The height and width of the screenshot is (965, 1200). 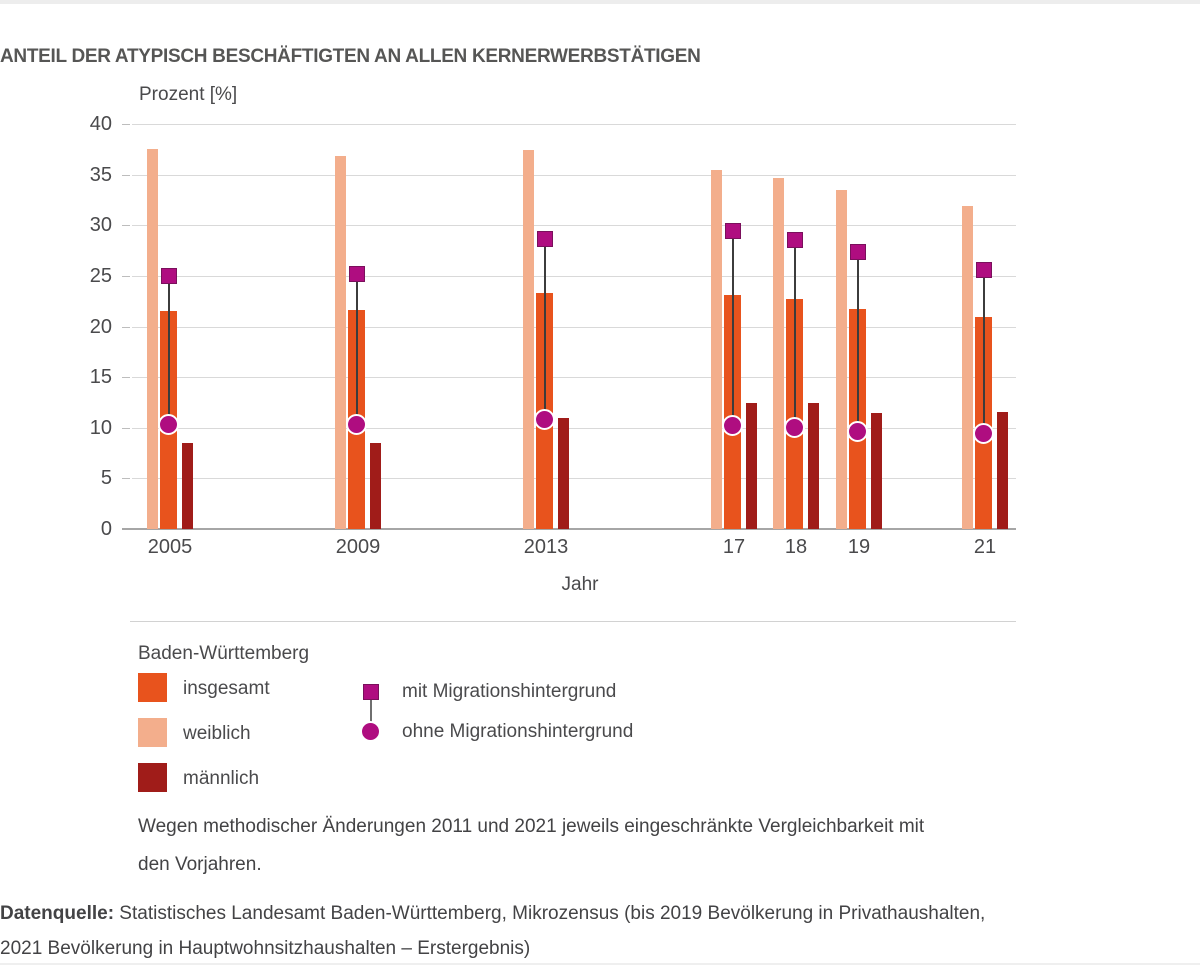 I want to click on y-tick-label-30: 30, so click(x=100, y=225).